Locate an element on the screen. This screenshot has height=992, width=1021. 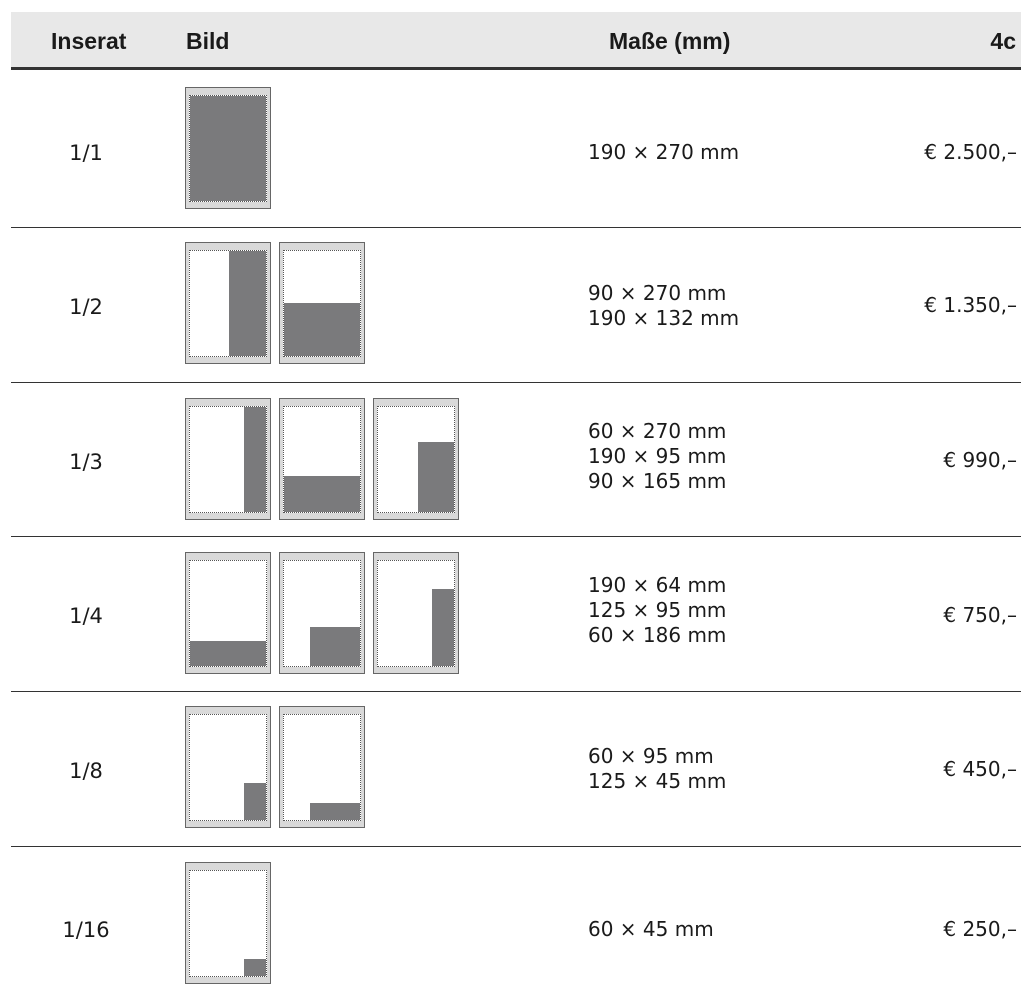
price: € 1.350,– is located at coordinates (970, 305).